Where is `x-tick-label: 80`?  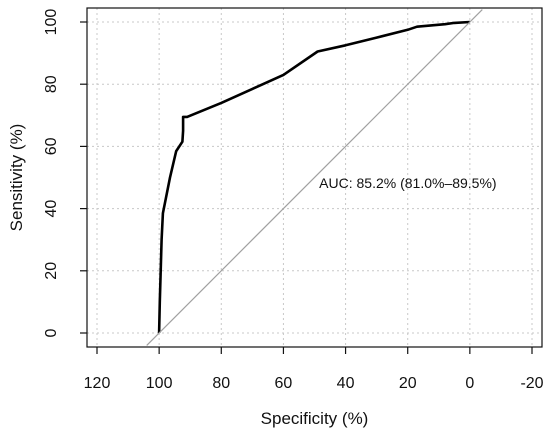 x-tick-label: 80 is located at coordinates (221, 383).